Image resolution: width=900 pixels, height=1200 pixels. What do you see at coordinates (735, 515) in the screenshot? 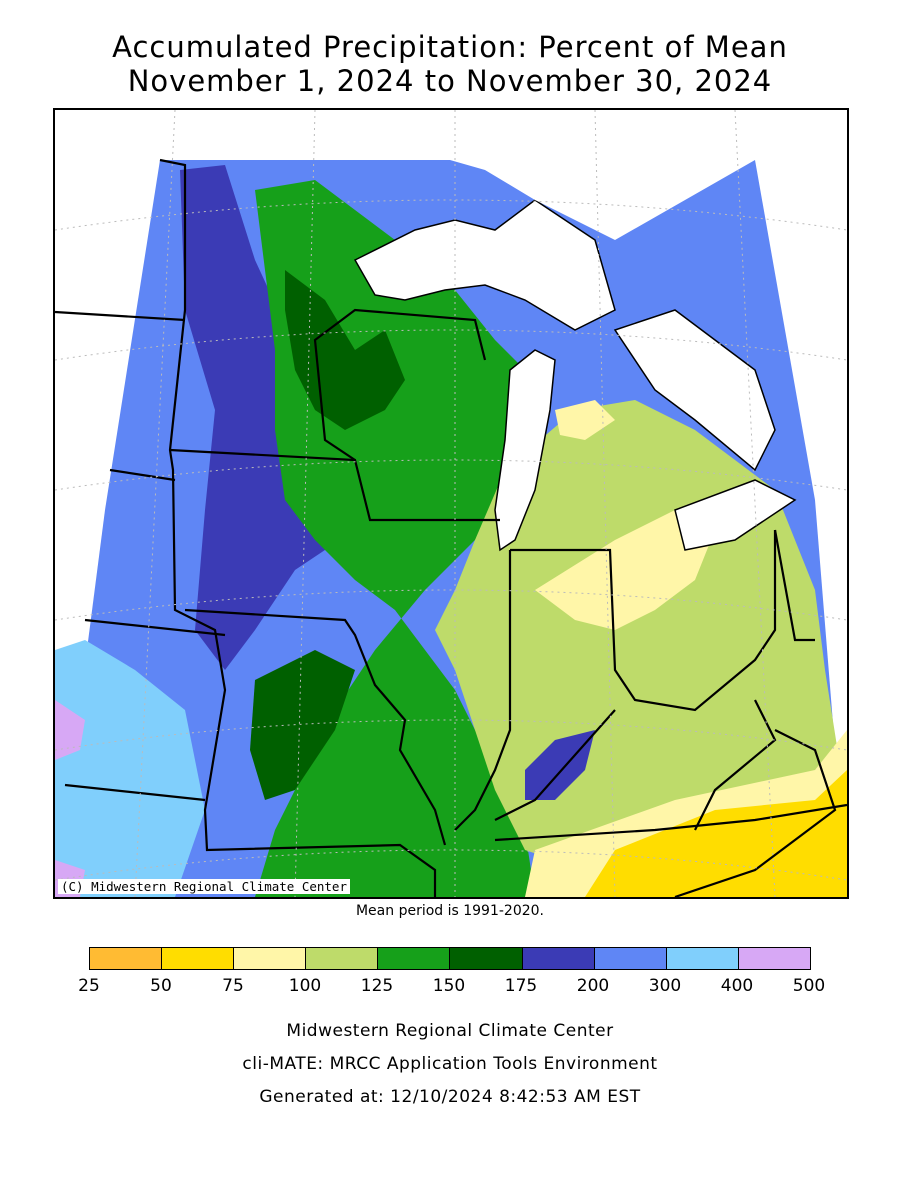
I see `lake-erie` at bounding box center [735, 515].